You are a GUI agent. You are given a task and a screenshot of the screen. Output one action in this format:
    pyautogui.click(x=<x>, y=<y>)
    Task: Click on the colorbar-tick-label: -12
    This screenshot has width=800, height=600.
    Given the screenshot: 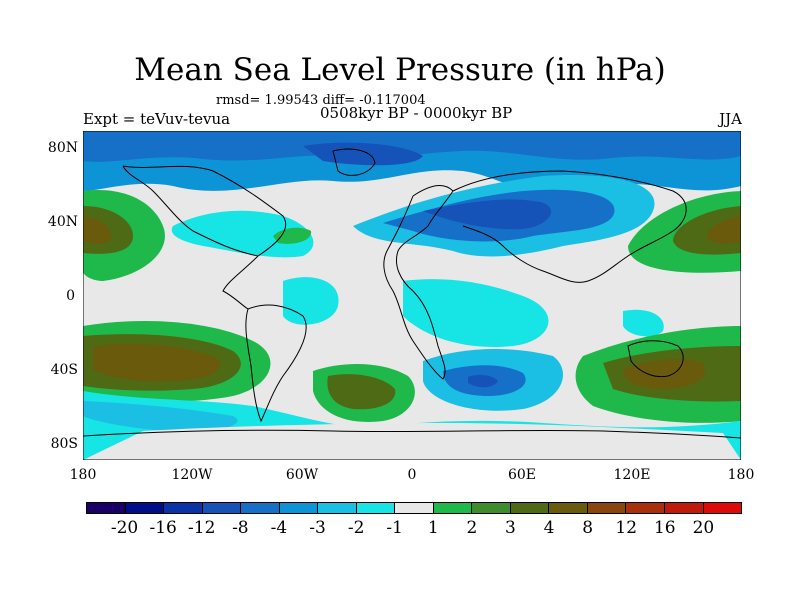 What is the action you would take?
    pyautogui.click(x=202, y=528)
    